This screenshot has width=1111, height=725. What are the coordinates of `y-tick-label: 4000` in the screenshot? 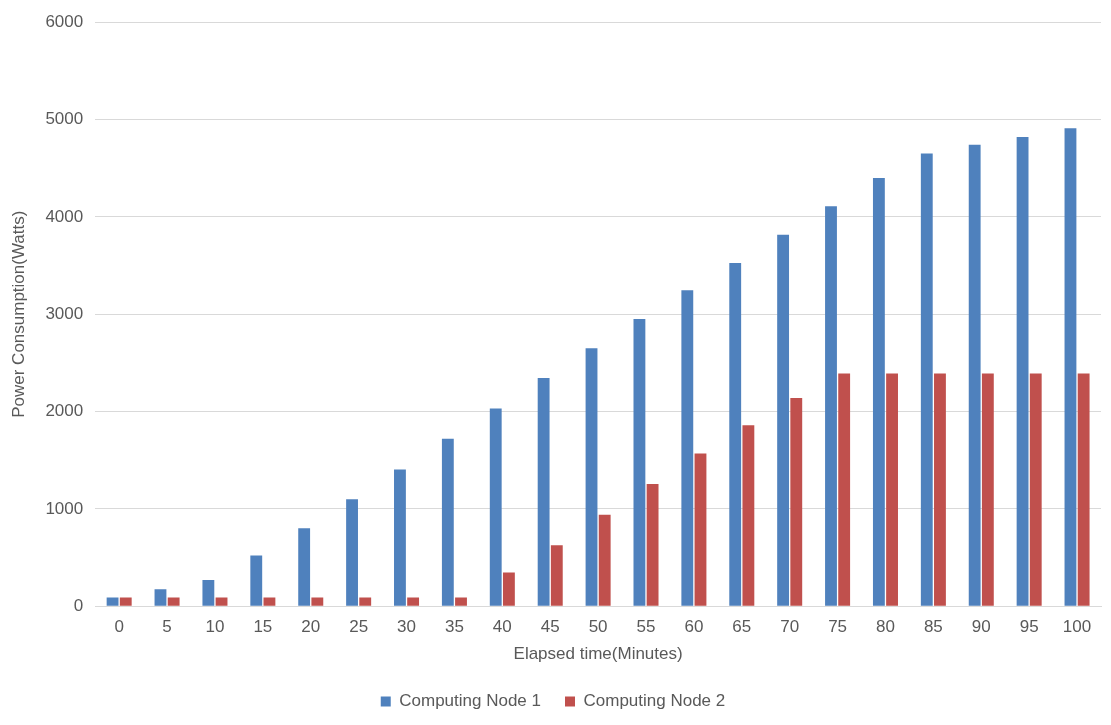 It's located at (64, 216).